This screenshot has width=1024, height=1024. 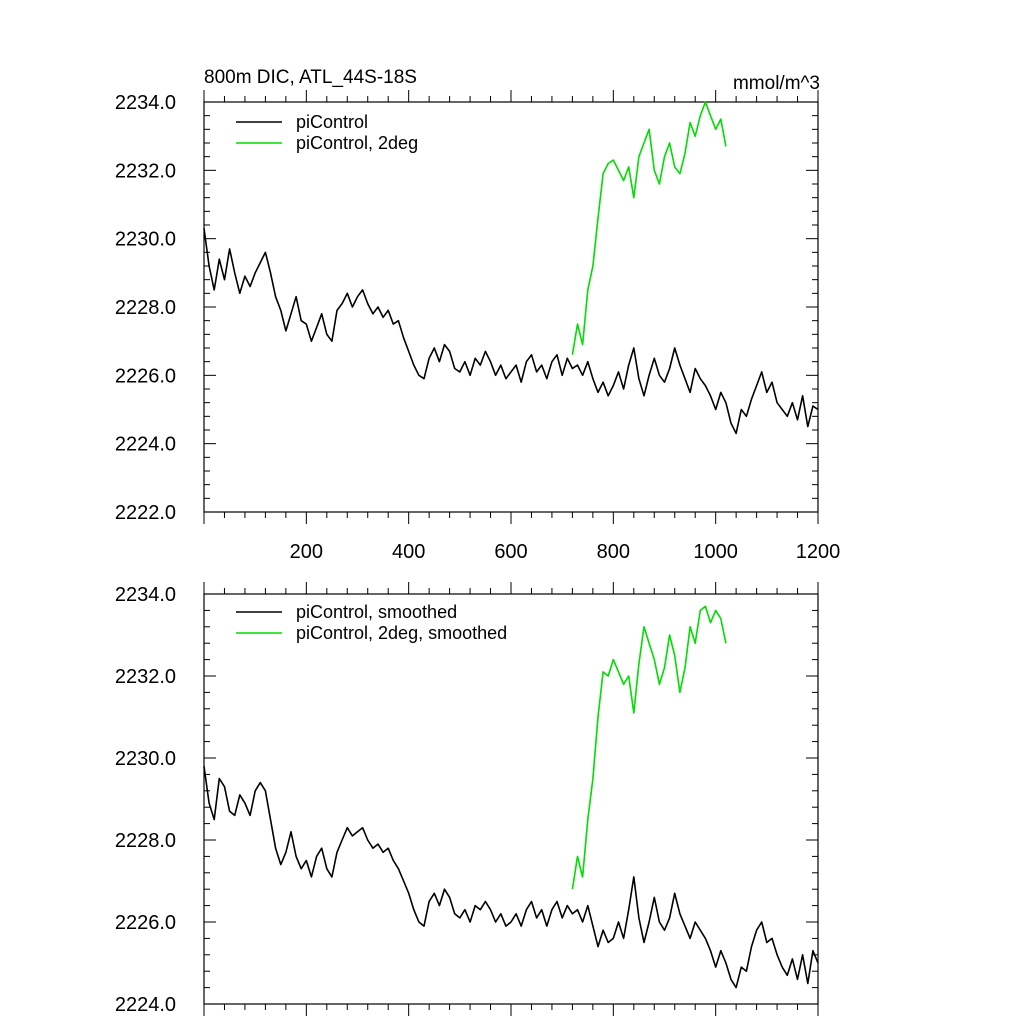 I want to click on legend-label-picontrol-2deg: piControl, 2deg, so click(x=357, y=143).